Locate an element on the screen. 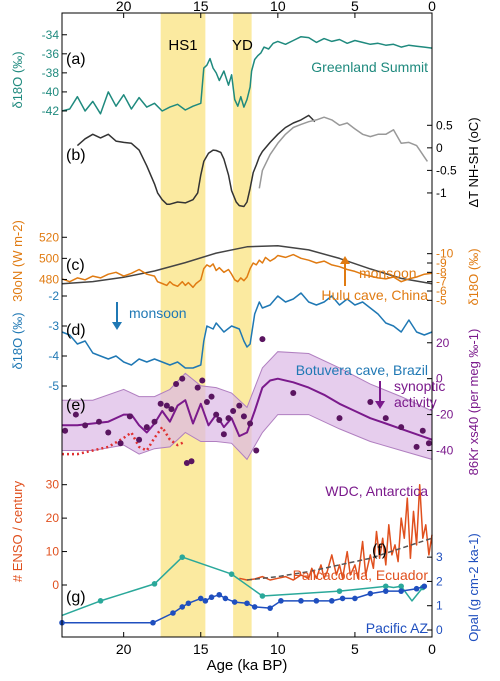  series-g-teal is located at coordinates (242, 586).